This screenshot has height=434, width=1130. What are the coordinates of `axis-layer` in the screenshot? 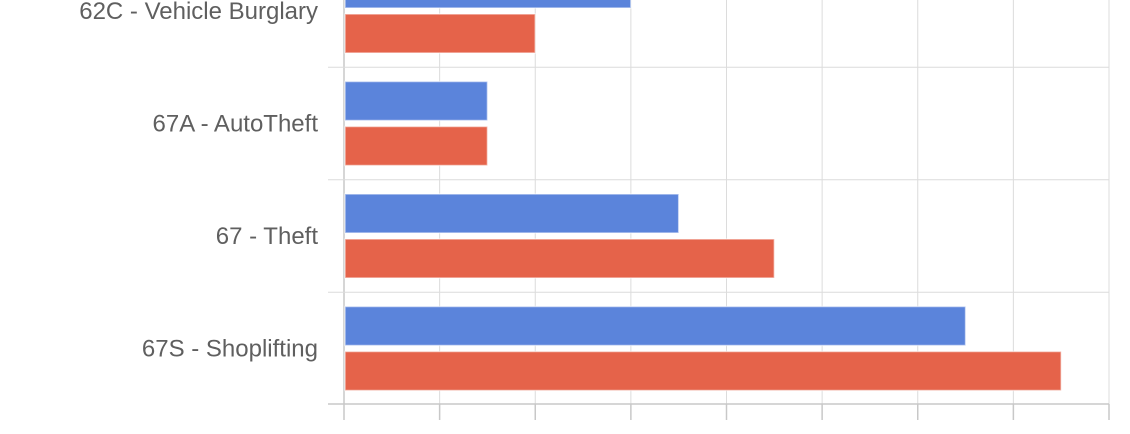 It's located at (719, 411).